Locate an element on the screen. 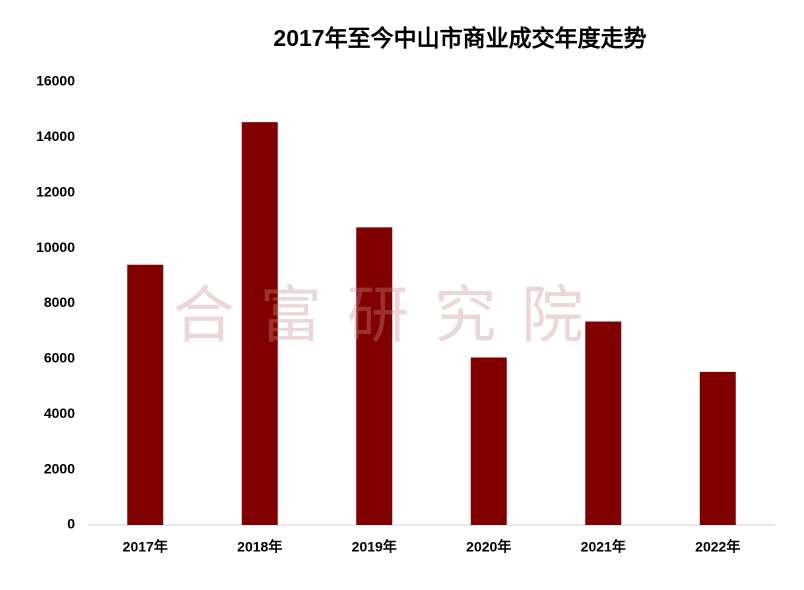  y-tick-label: 8000 is located at coordinates (59, 302).